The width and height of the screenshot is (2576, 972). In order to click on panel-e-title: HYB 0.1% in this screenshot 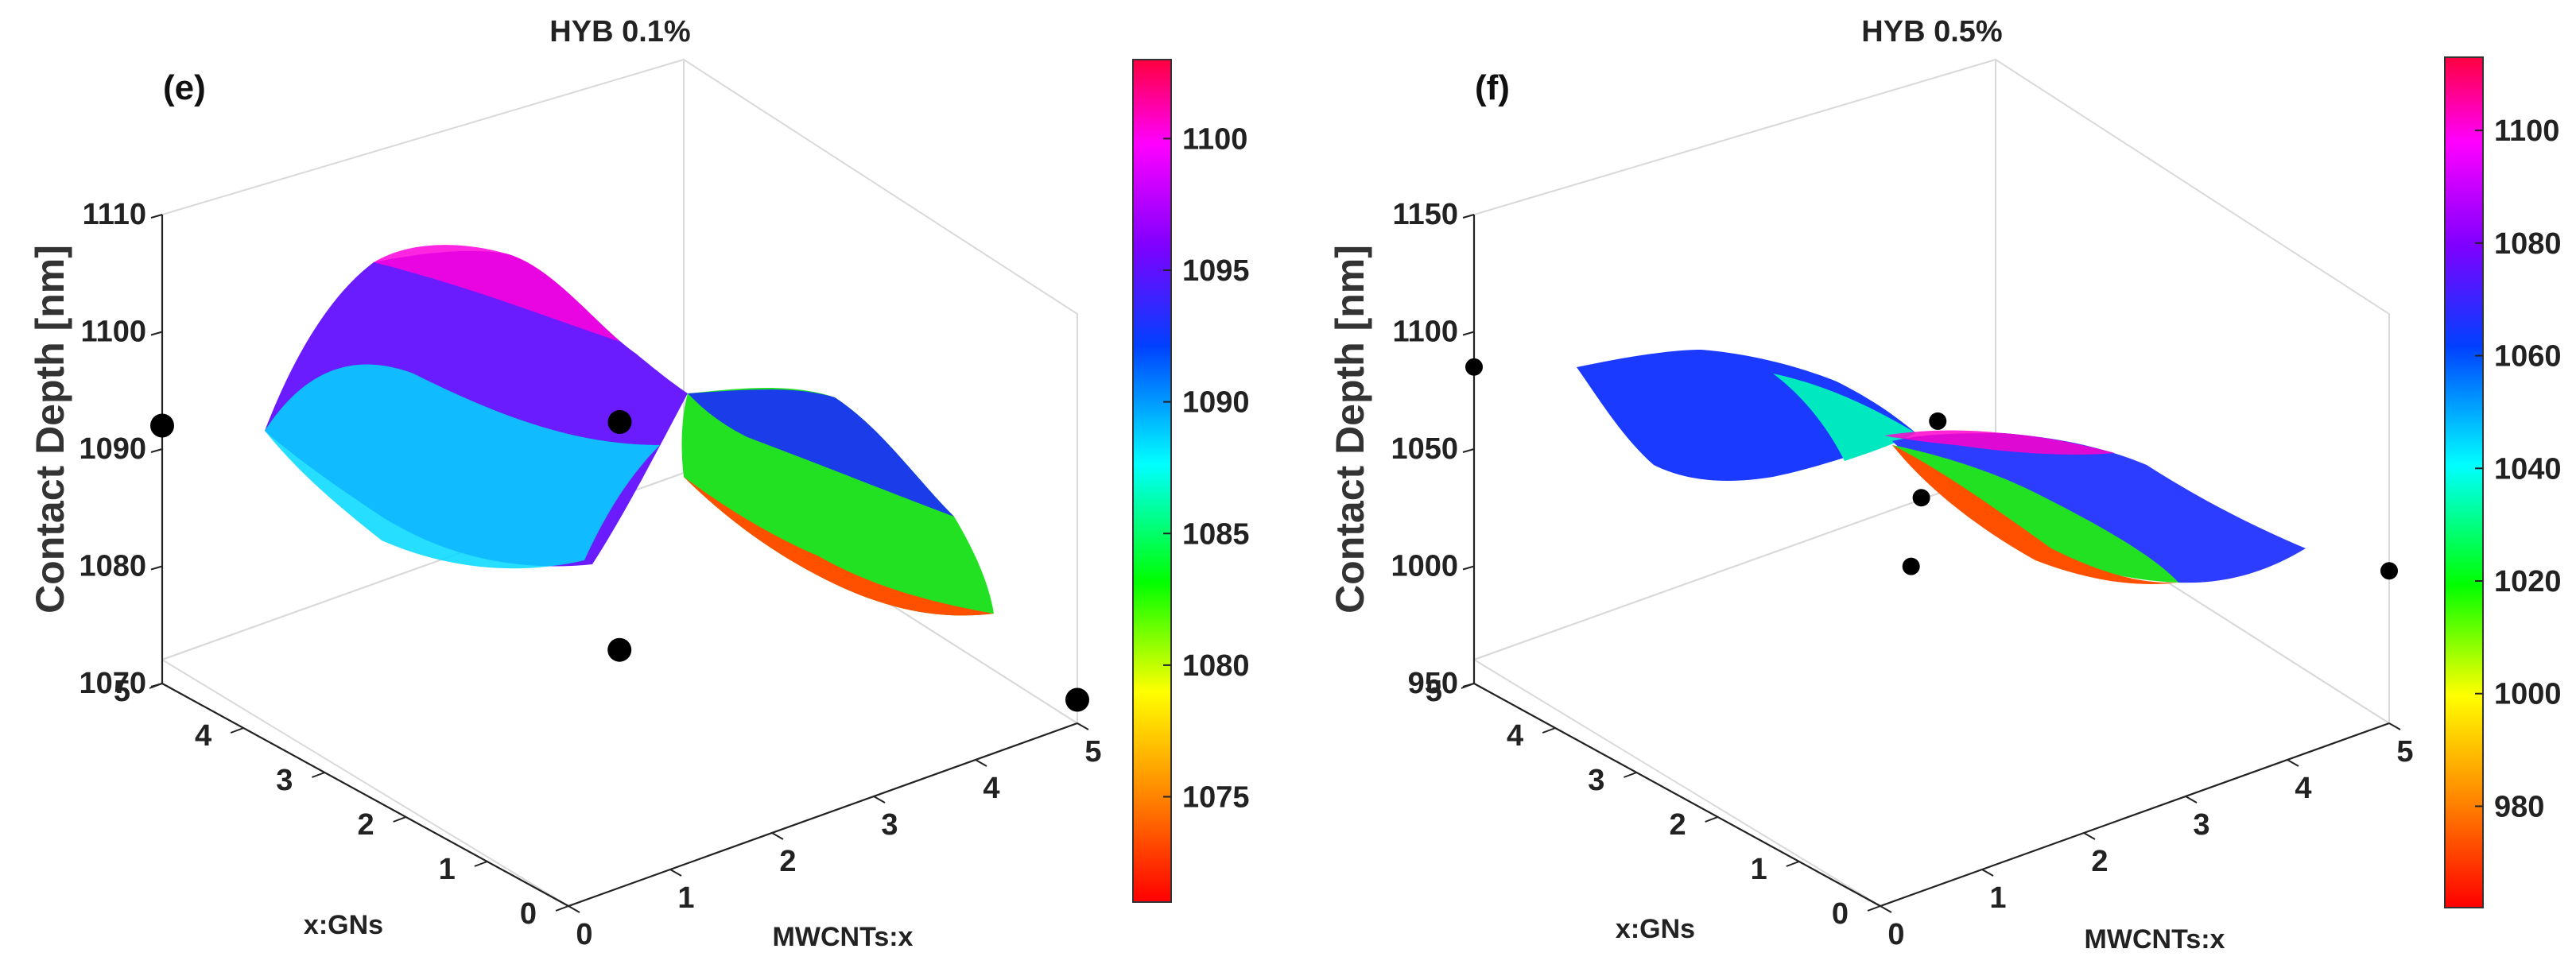, I will do `click(620, 31)`.